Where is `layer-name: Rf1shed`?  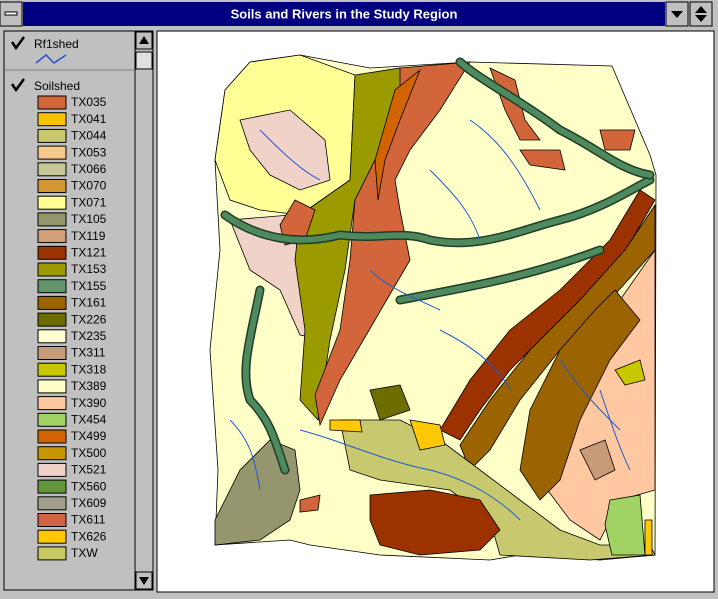 layer-name: Rf1shed is located at coordinates (56, 44).